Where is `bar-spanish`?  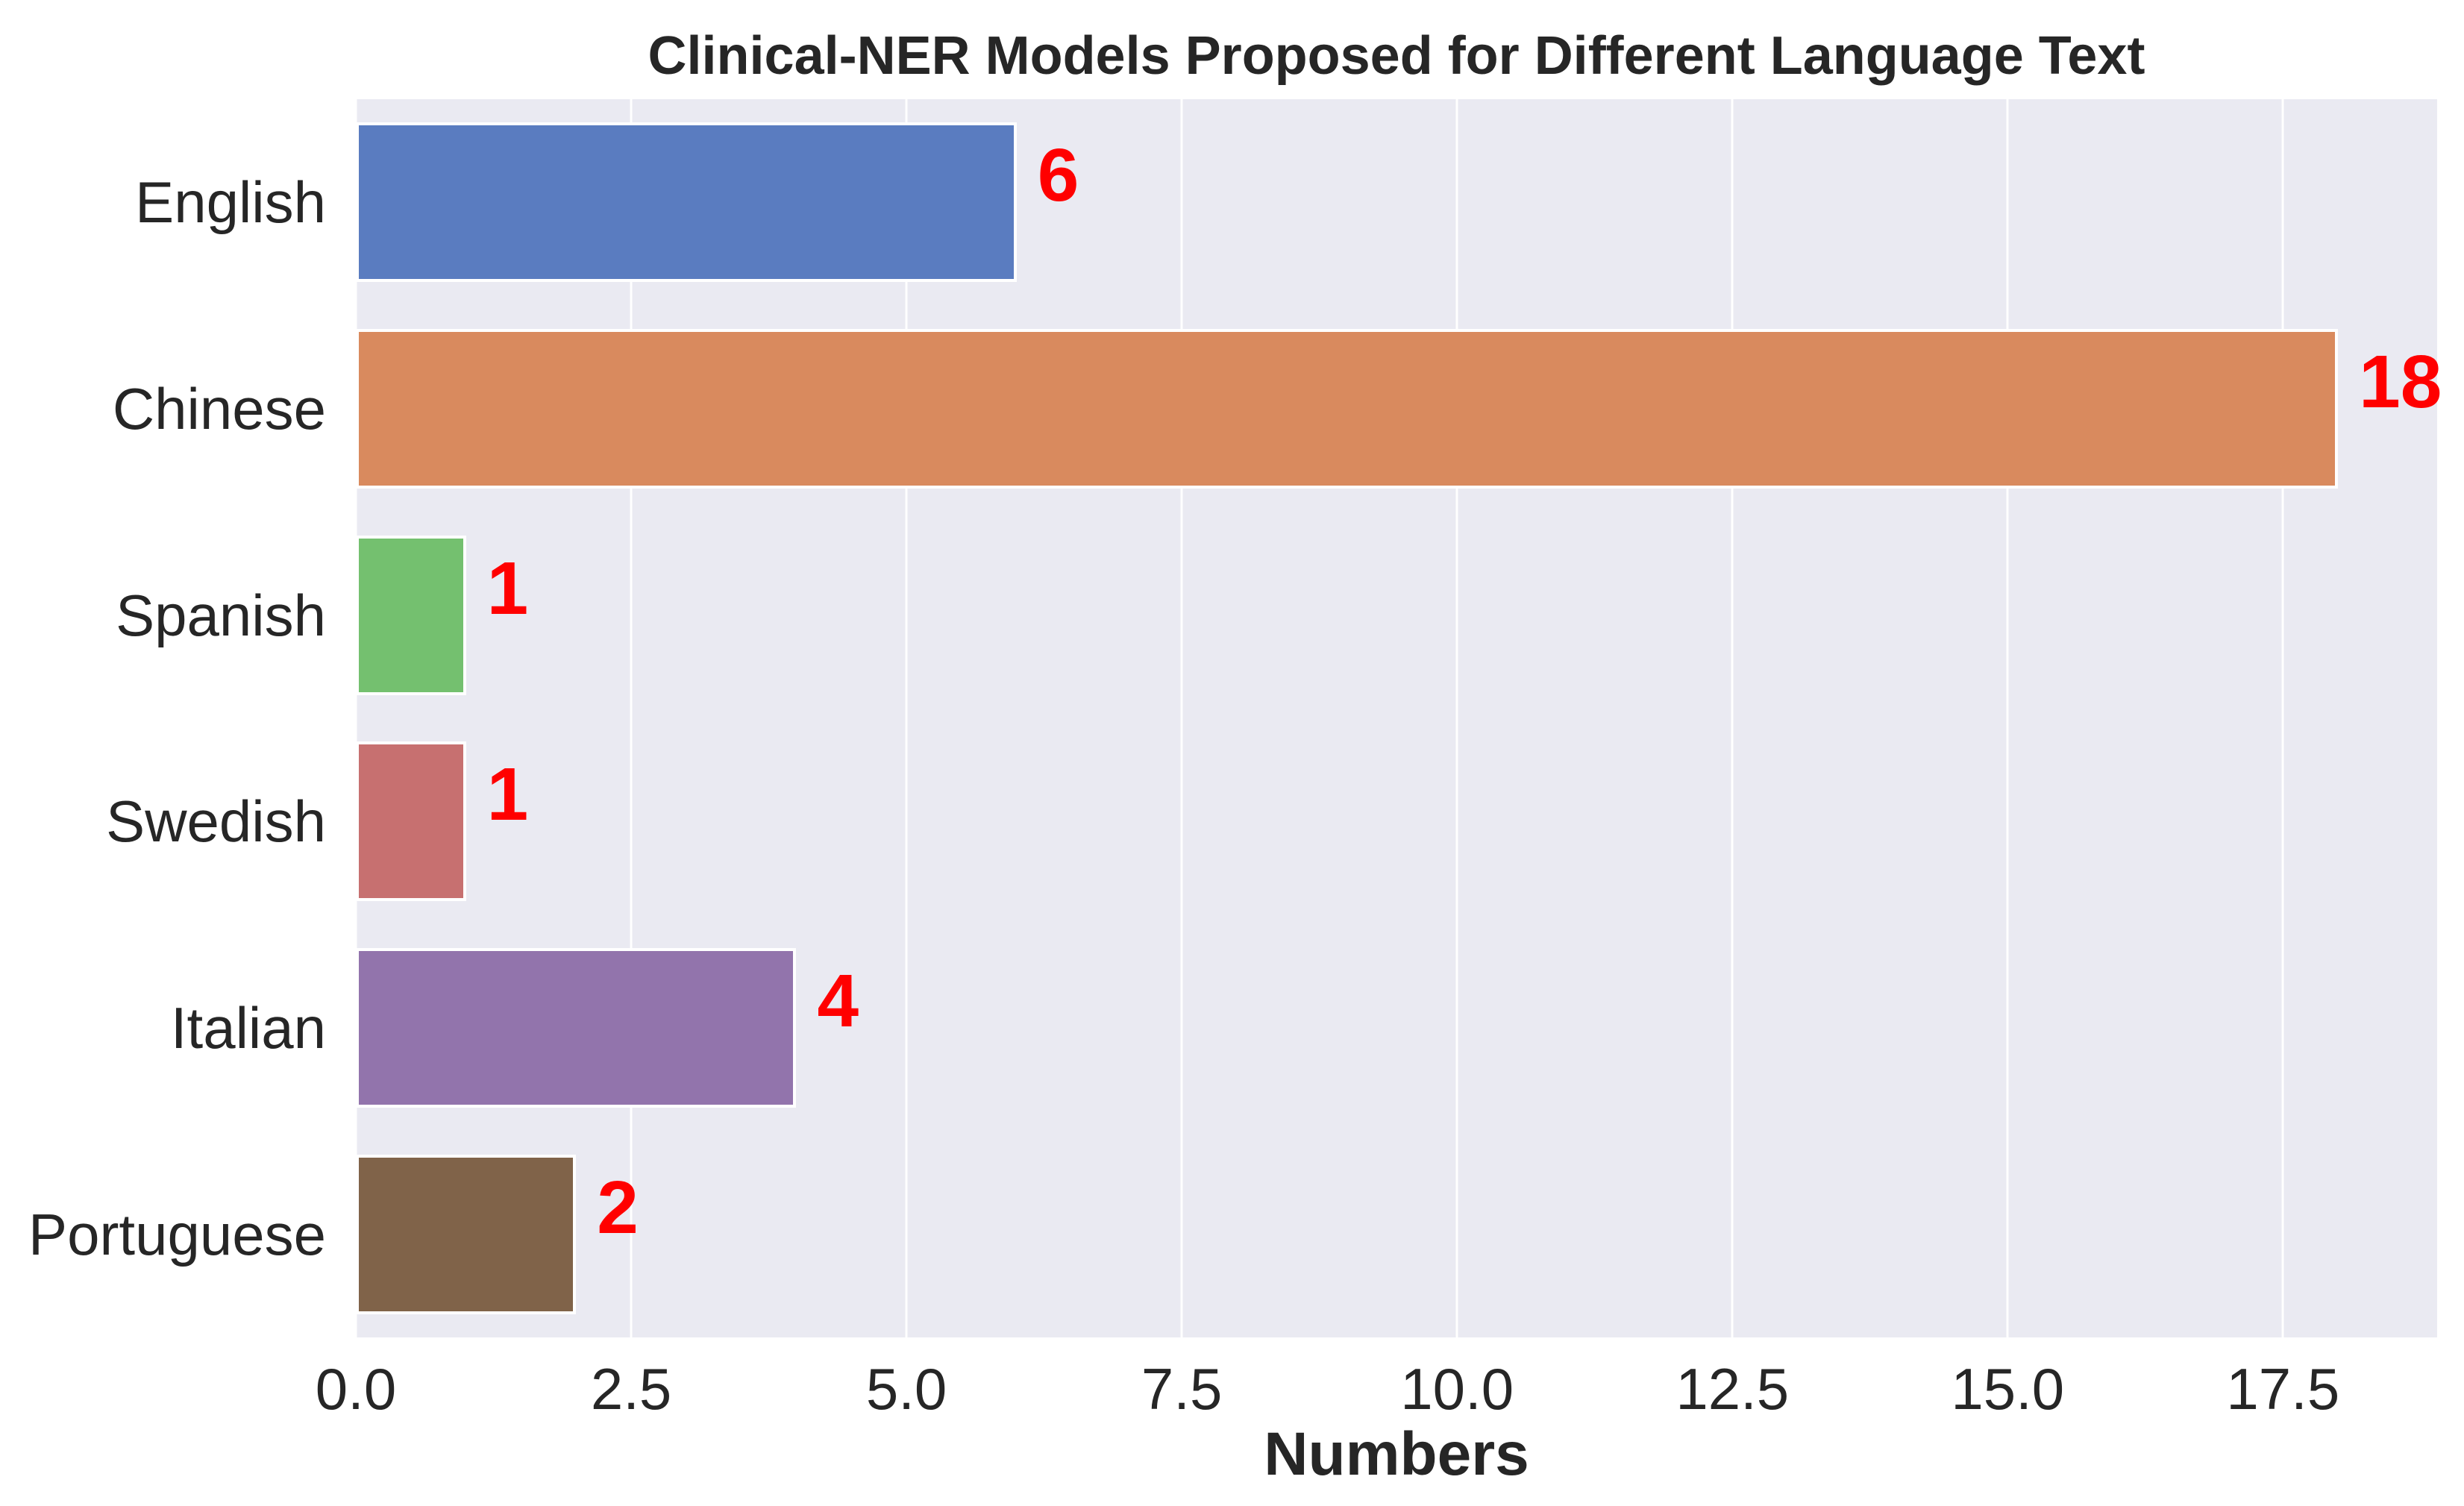 bar-spanish is located at coordinates (411, 615).